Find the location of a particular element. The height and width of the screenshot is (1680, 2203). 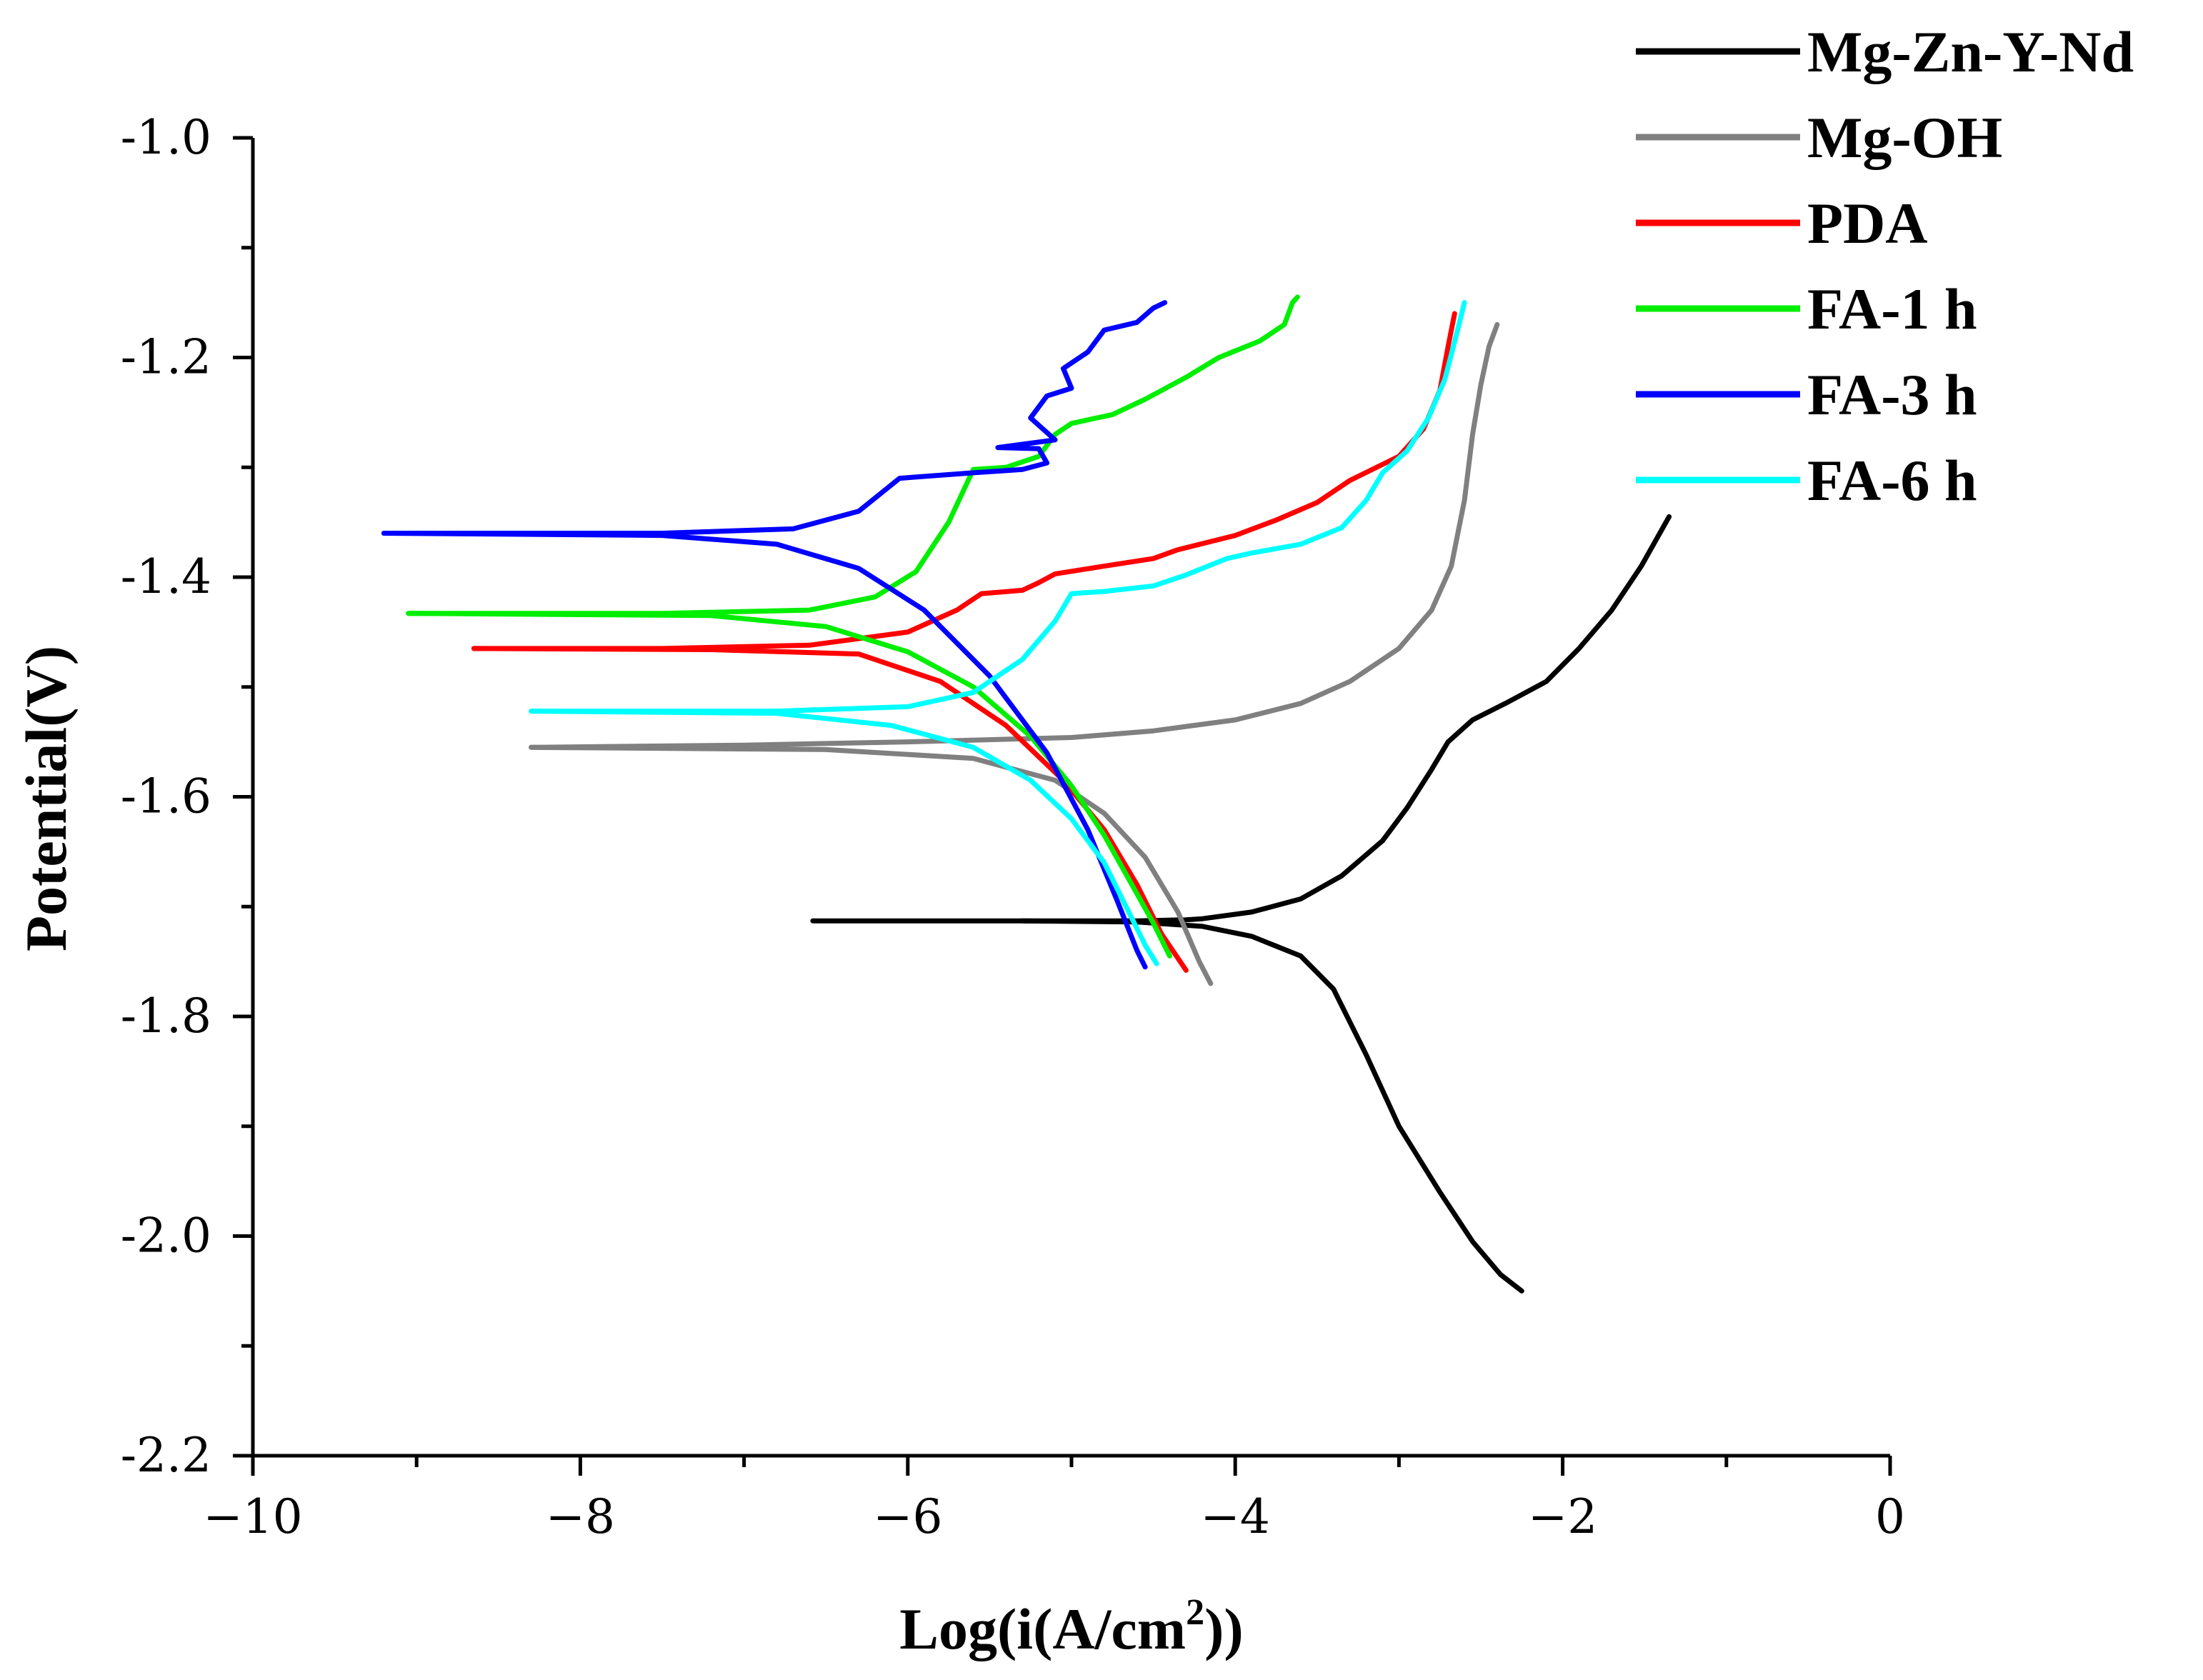

series-pda-cathodic is located at coordinates (830, 809).